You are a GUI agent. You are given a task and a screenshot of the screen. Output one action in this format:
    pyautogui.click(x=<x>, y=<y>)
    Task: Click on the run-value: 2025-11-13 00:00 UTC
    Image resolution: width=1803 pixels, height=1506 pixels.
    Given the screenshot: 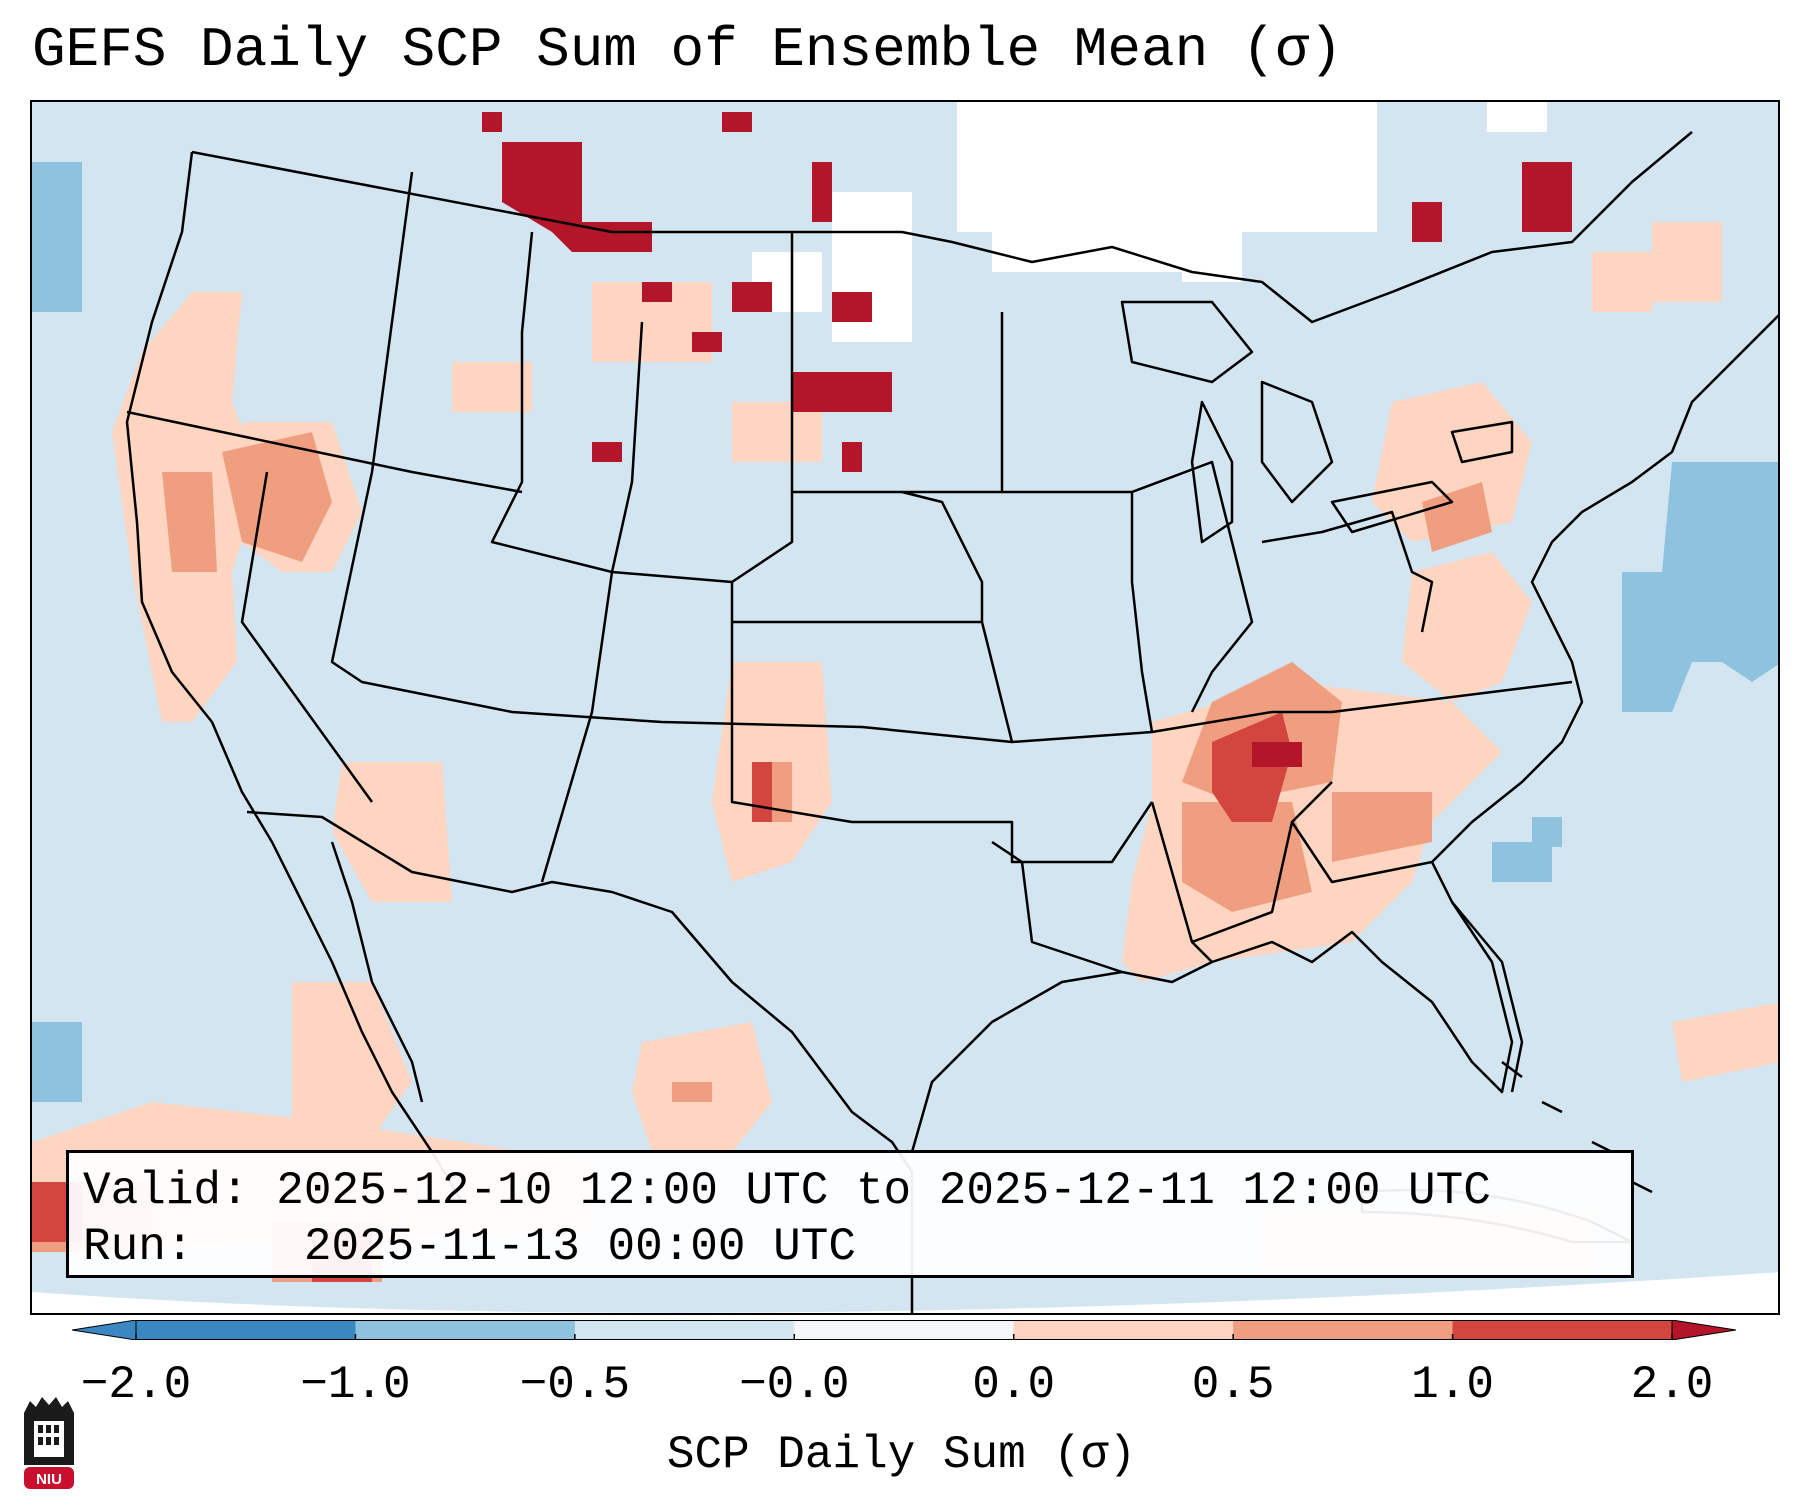 What is the action you would take?
    pyautogui.click(x=579, y=1247)
    